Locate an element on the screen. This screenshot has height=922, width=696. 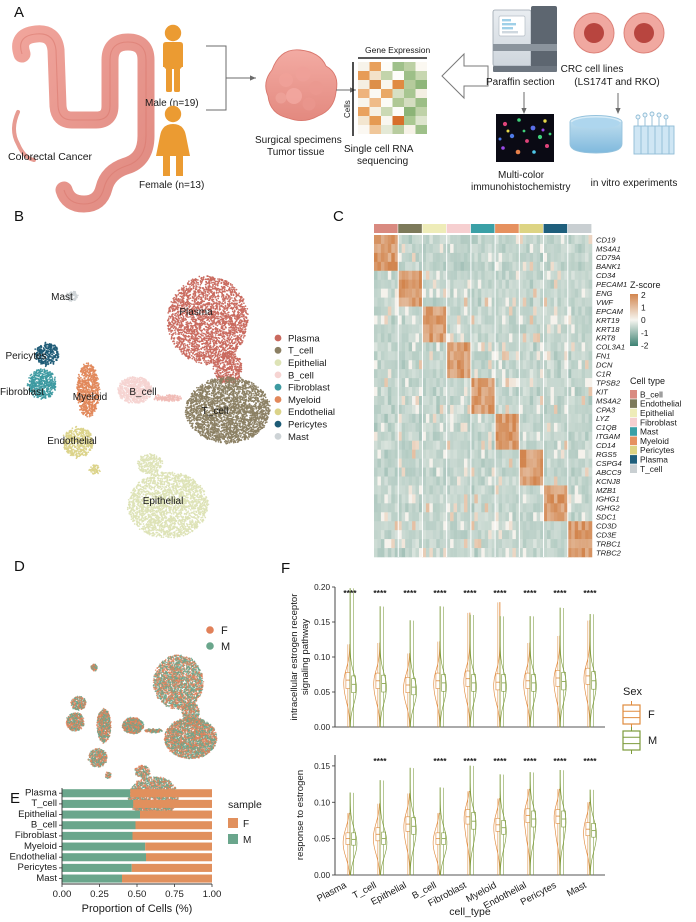
bar-x-axis-label: Proportion of Cells (%) is located at coordinates (137, 909).